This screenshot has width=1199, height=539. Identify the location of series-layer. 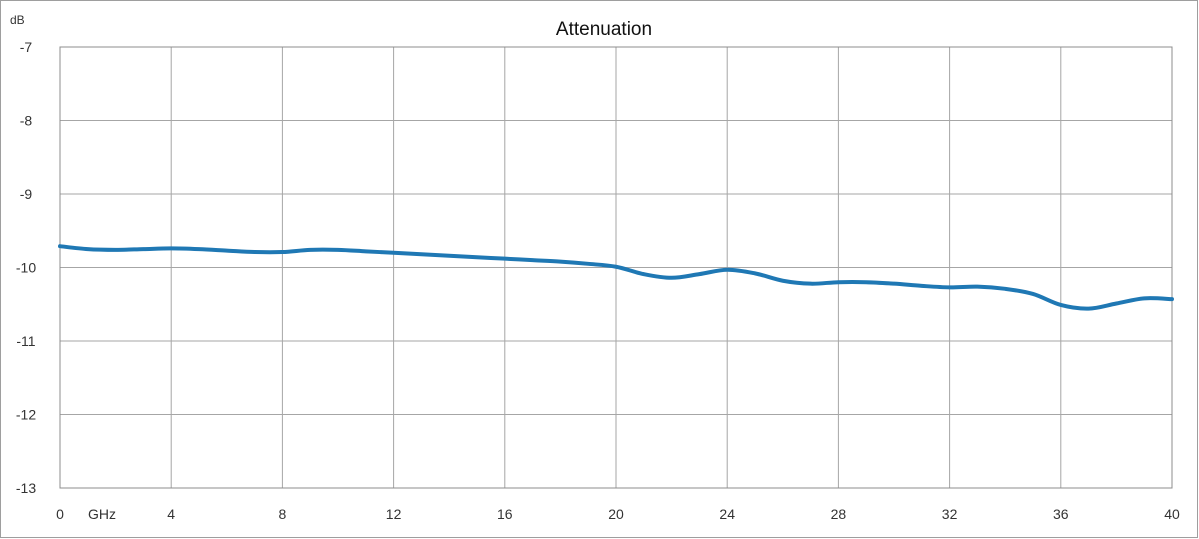
(616, 277).